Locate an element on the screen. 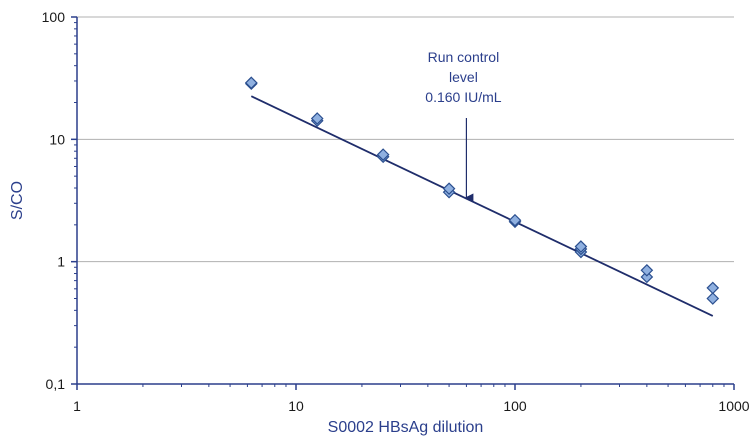 Image resolution: width=753 pixels, height=440 pixels. annotation-line: Run control is located at coordinates (464, 57).